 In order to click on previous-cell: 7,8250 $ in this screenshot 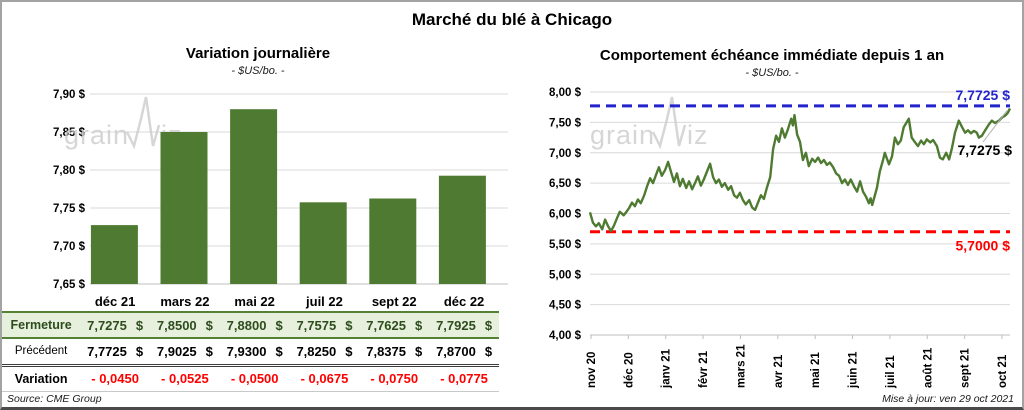, I will do `click(324, 351)`.